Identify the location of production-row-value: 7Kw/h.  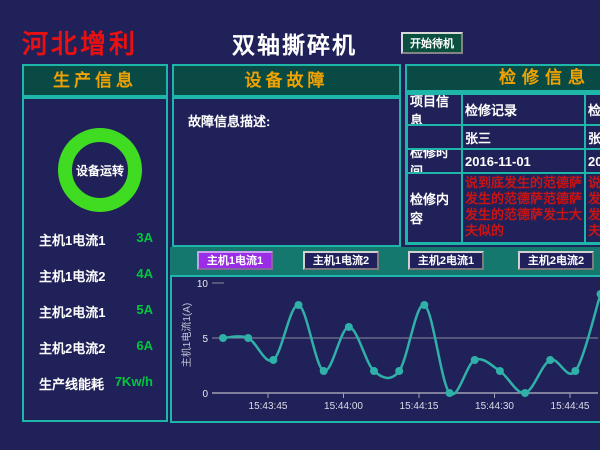
(133, 381).